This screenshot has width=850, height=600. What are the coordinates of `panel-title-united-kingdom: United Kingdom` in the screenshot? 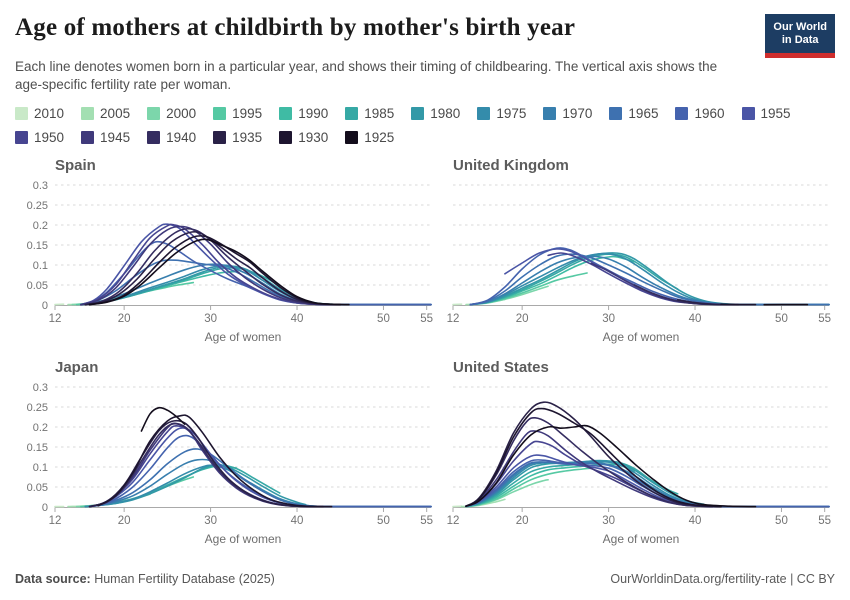 It's located at (511, 165).